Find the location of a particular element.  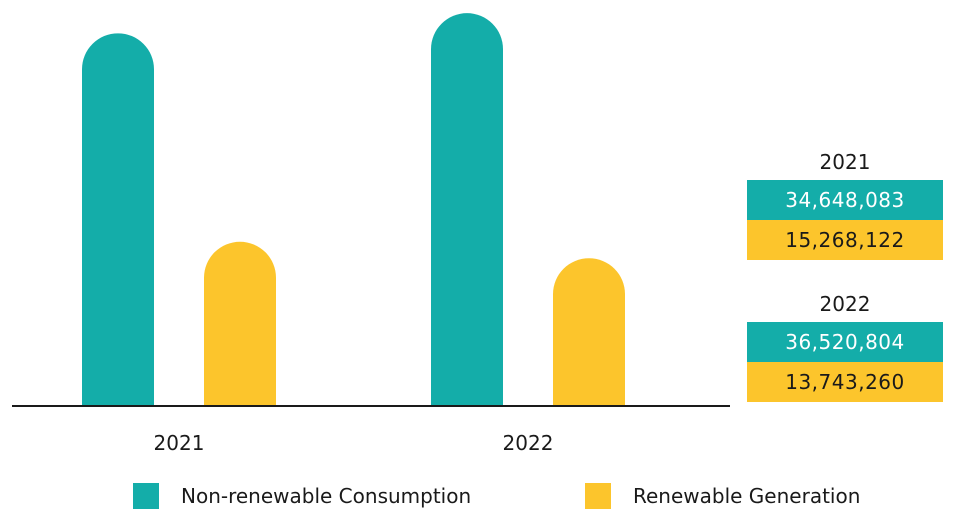

x-tick-label: 2022 is located at coordinates (528, 443).